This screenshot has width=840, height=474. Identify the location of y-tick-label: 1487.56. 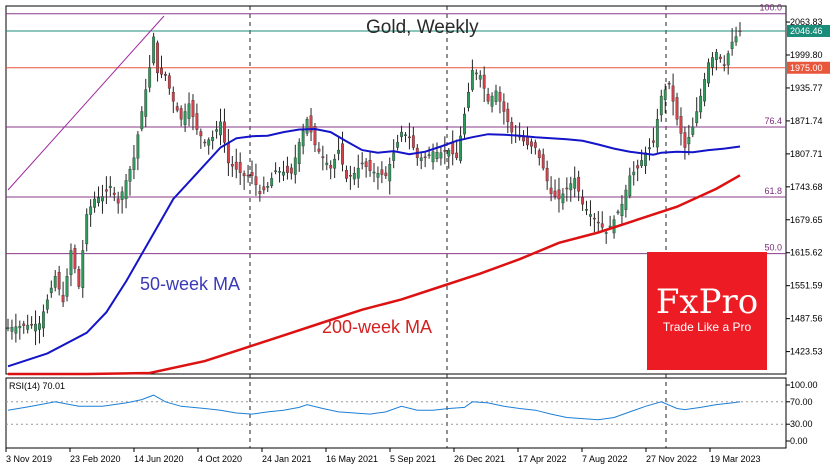
(806, 319).